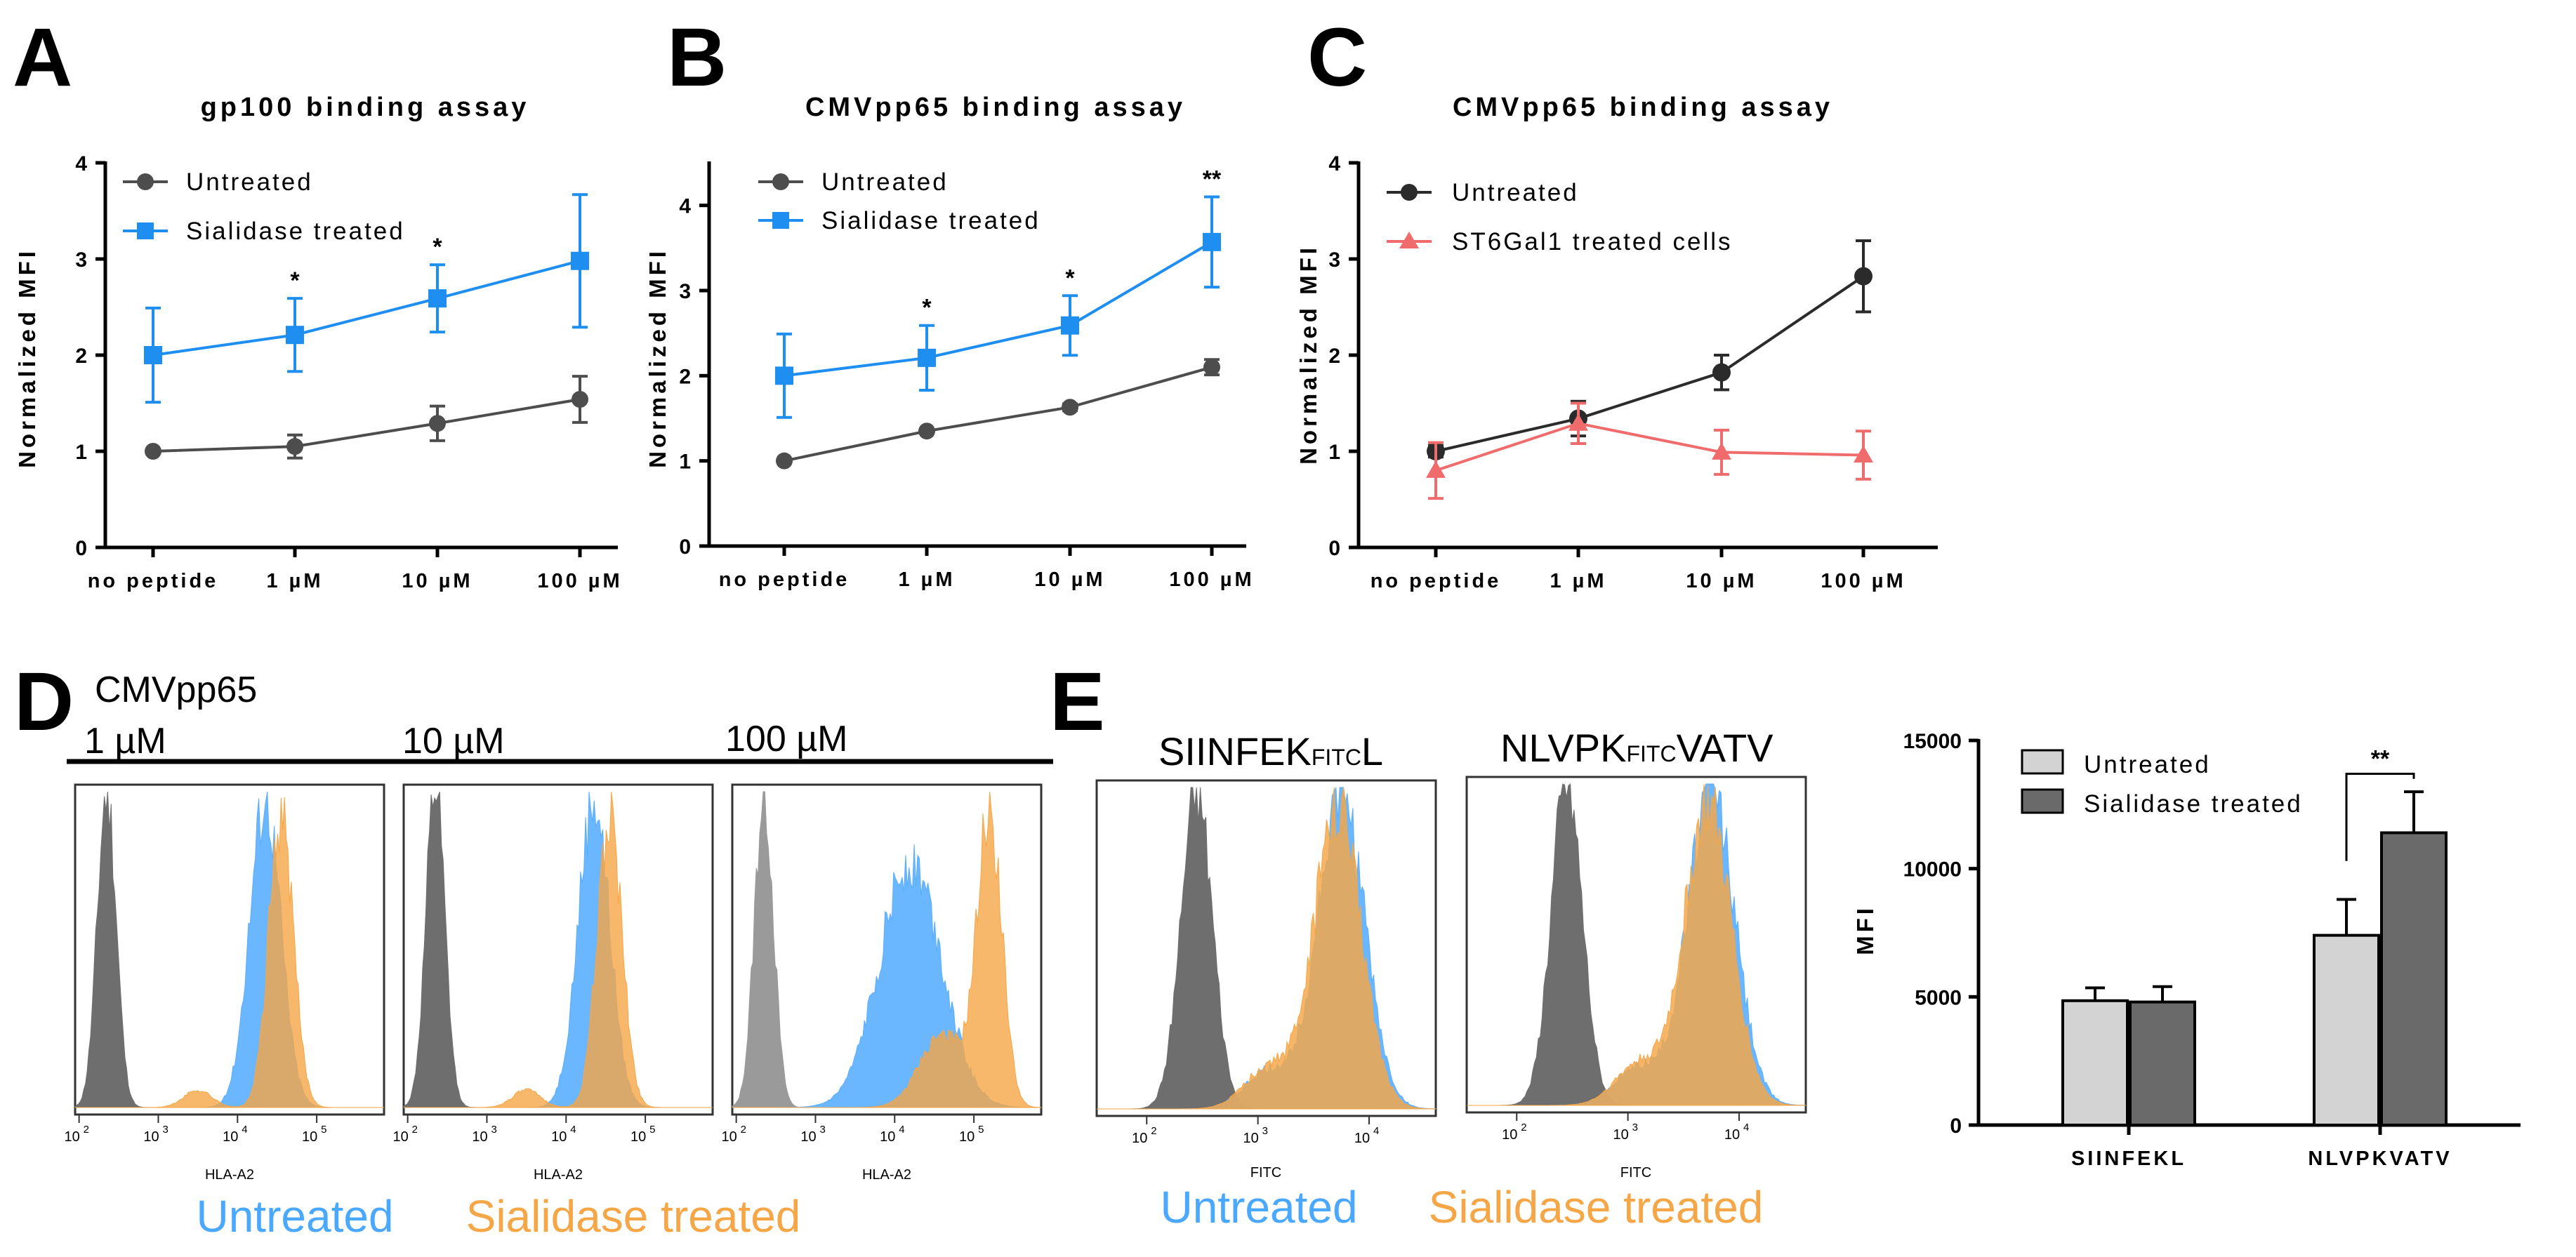 This screenshot has height=1257, width=2576. What do you see at coordinates (2128, 1159) in the screenshot?
I see `x-tick-label: SIINFEKL` at bounding box center [2128, 1159].